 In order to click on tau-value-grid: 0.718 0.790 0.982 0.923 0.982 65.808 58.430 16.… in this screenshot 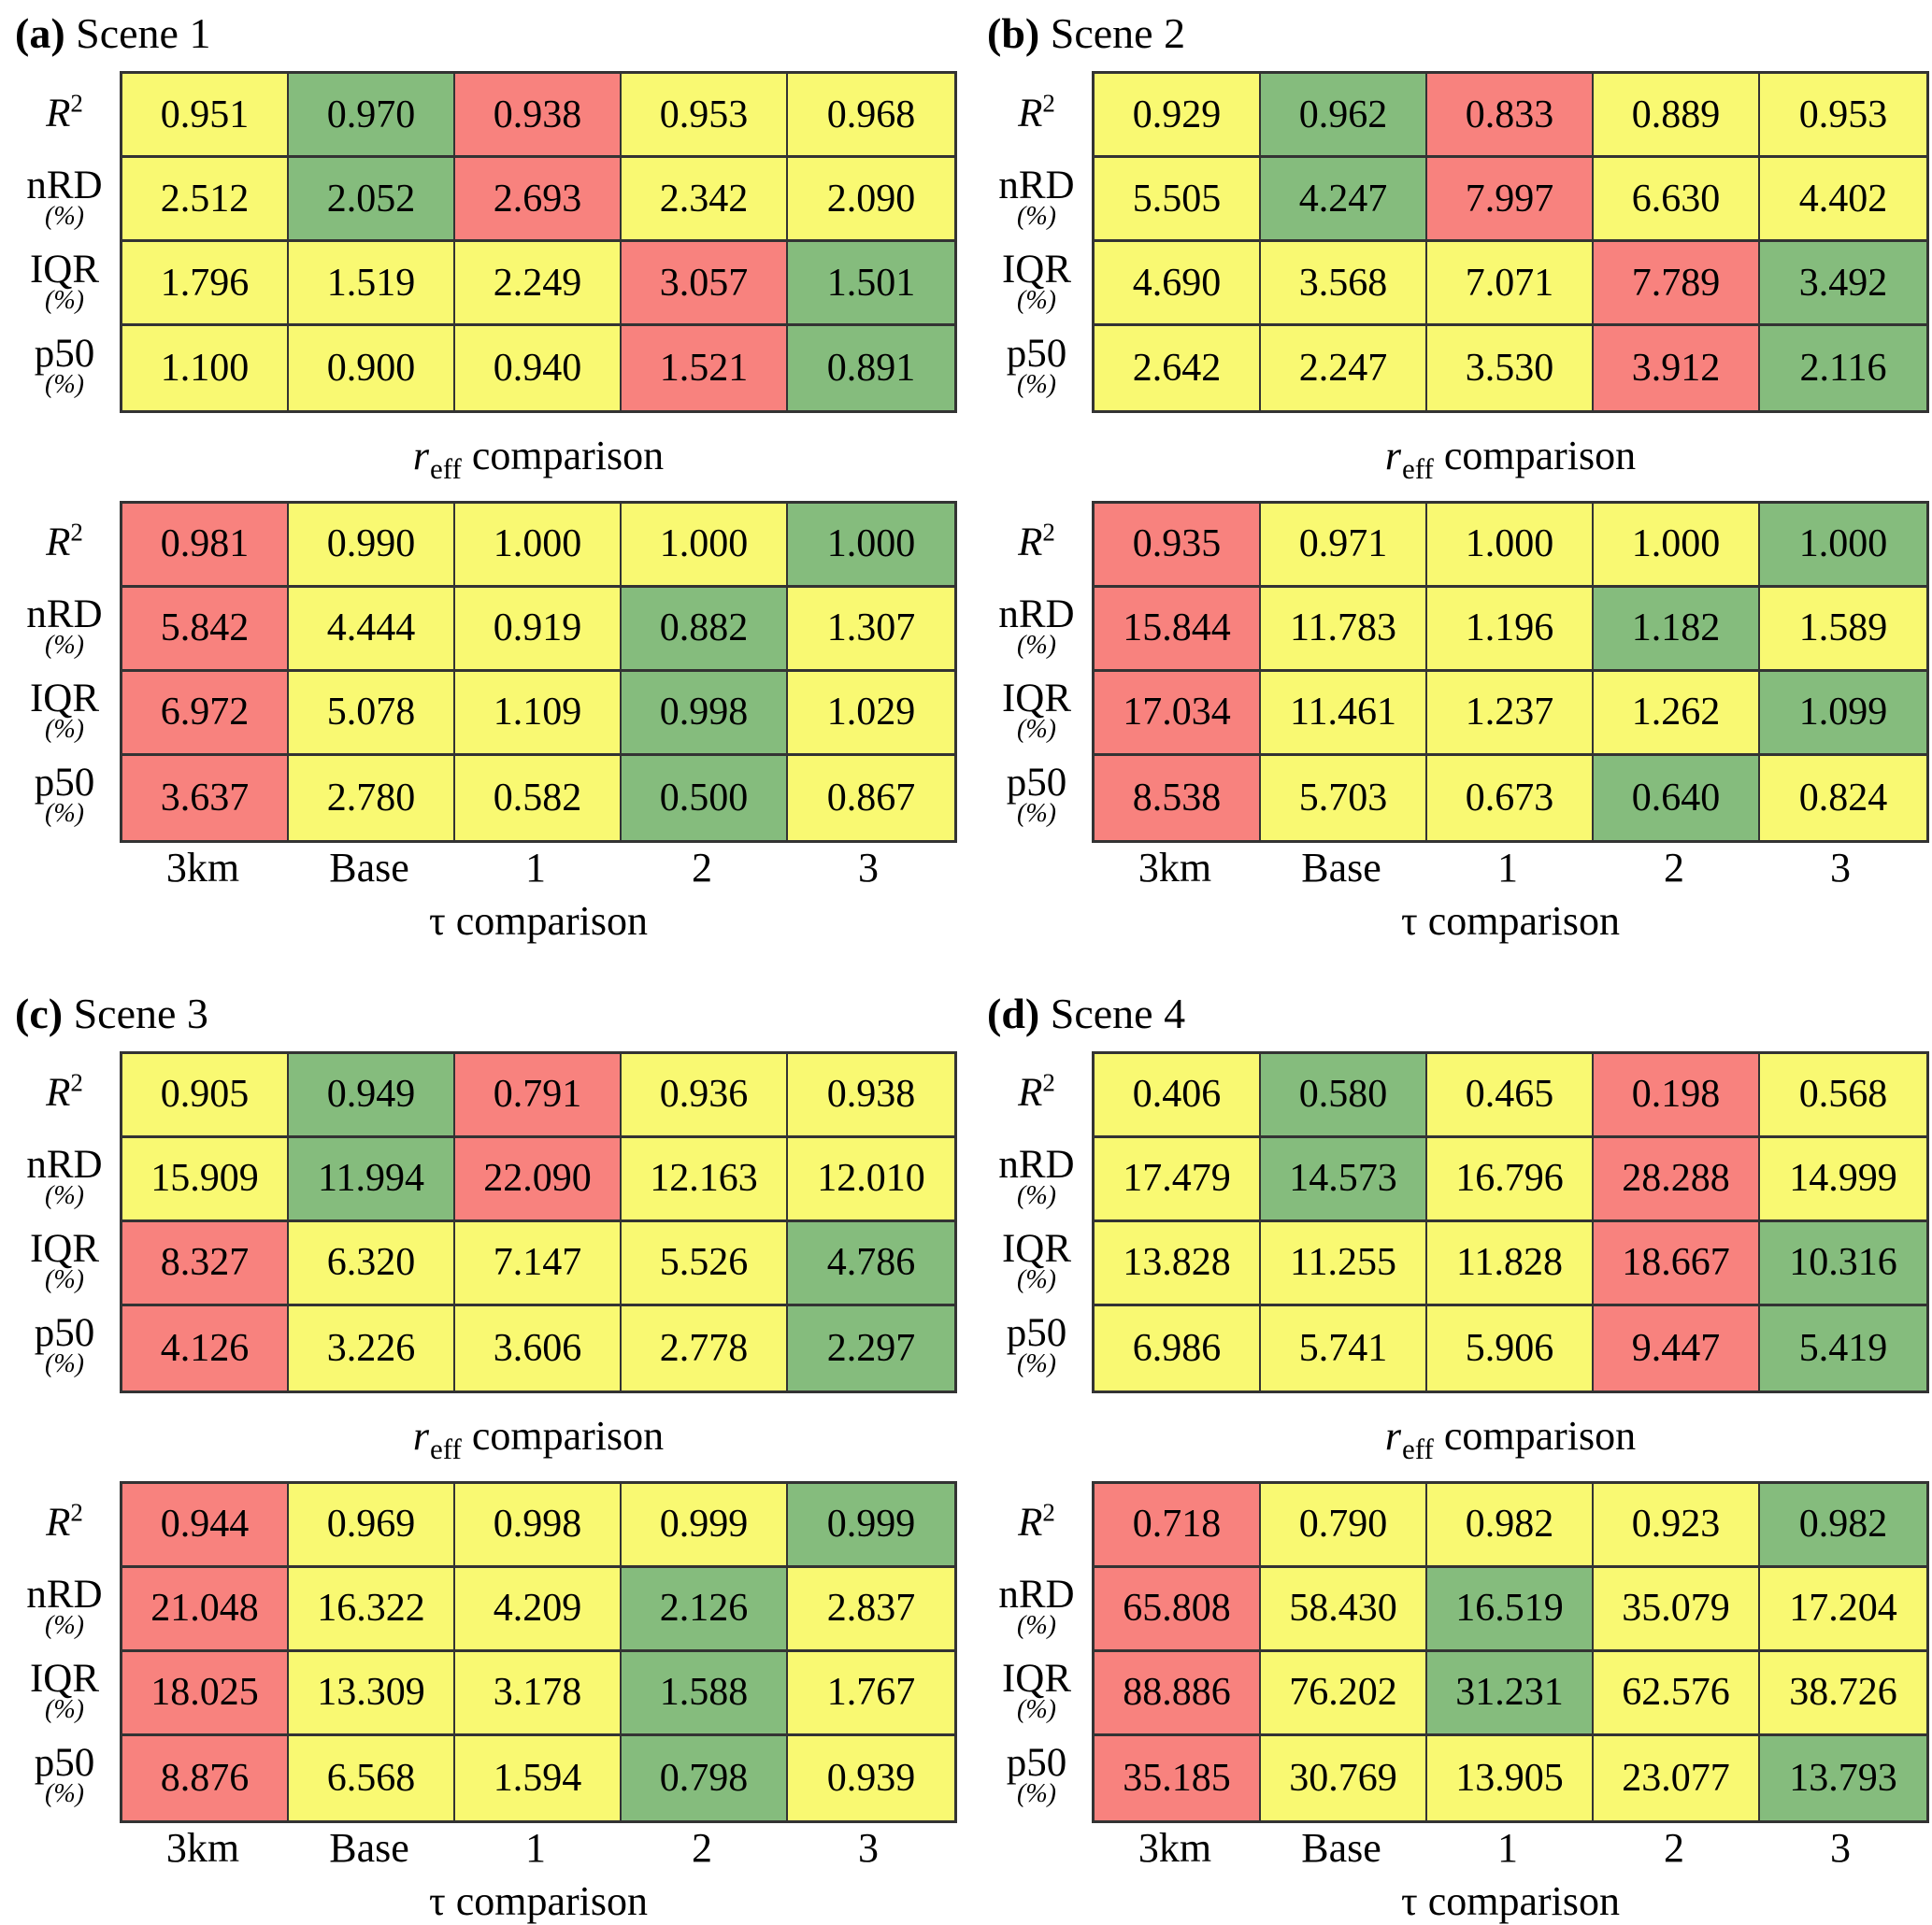, I will do `click(1510, 1651)`.